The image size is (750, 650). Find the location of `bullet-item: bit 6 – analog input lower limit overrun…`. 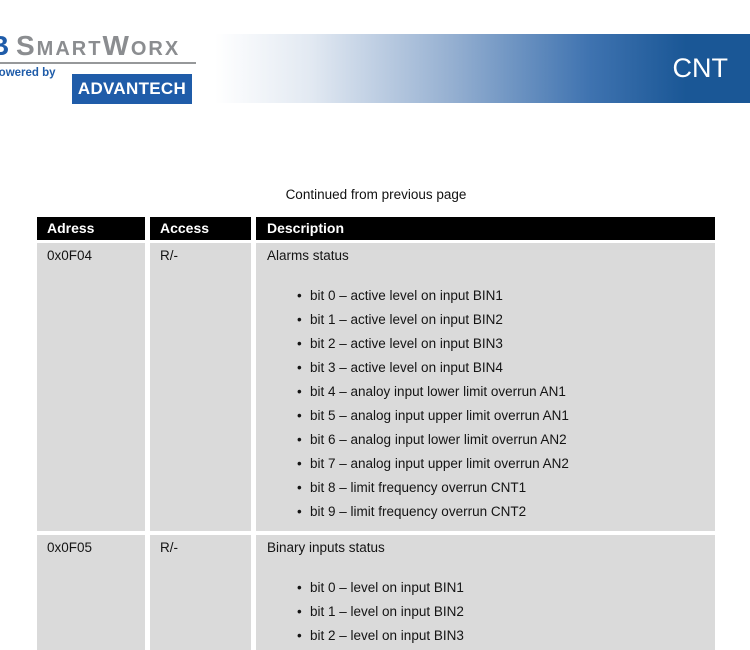

bullet-item: bit 6 – analog input lower limit overrun… is located at coordinates (506, 440).